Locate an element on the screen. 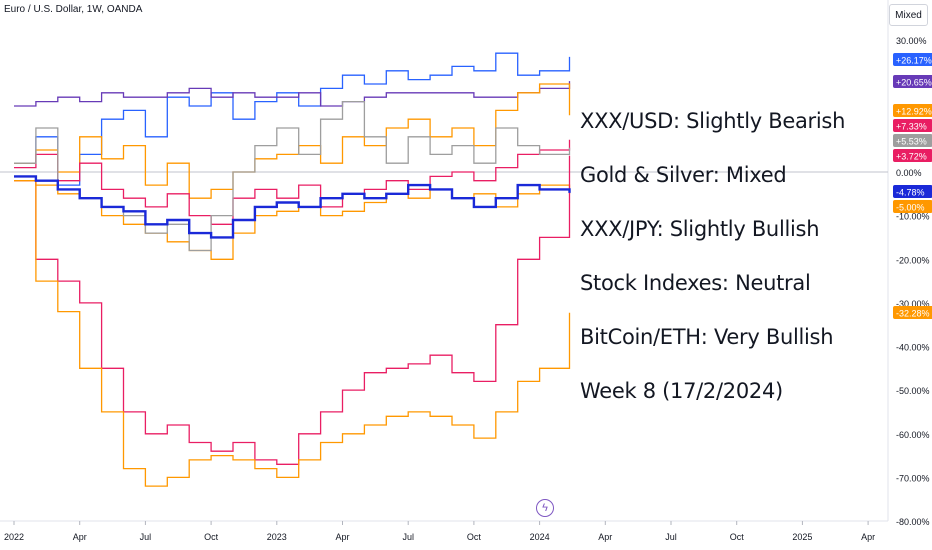 Image resolution: width=932 pixels, height=550 pixels. y-tick-label: 0.00% is located at coordinates (909, 173).